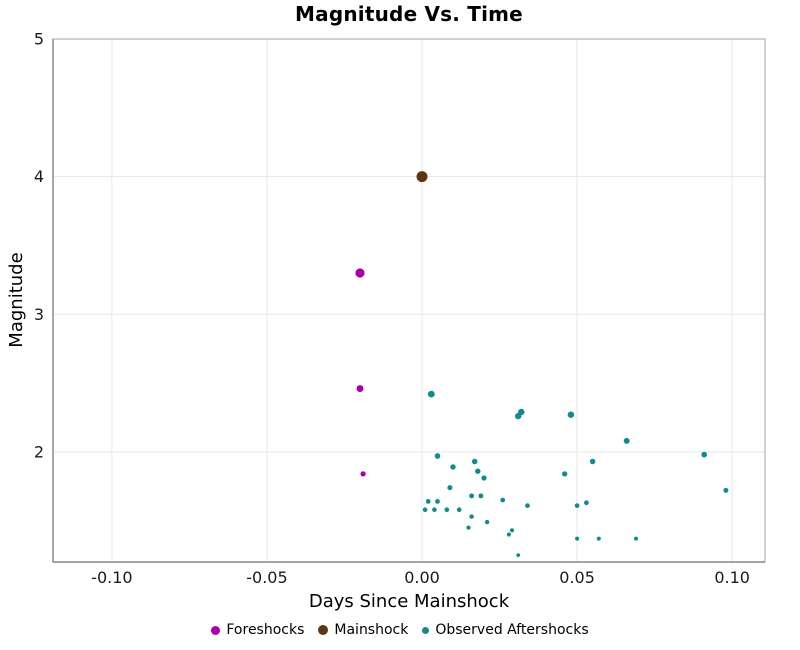 The width and height of the screenshot is (800, 650). Describe the element at coordinates (512, 630) in the screenshot. I see `legend-label-observed-aftershocks: Observed Aftershocks` at that location.